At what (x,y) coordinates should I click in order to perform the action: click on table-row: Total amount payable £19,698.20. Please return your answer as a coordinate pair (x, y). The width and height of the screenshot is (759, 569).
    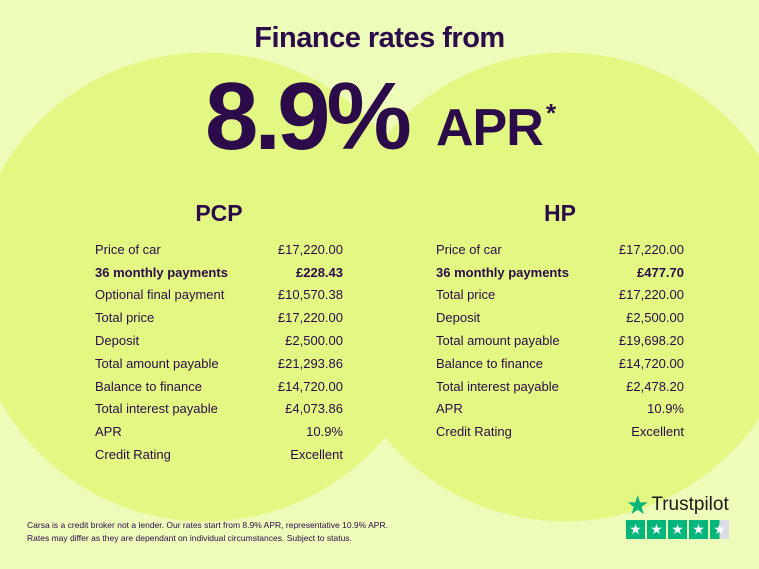
    Looking at the image, I should click on (560, 340).